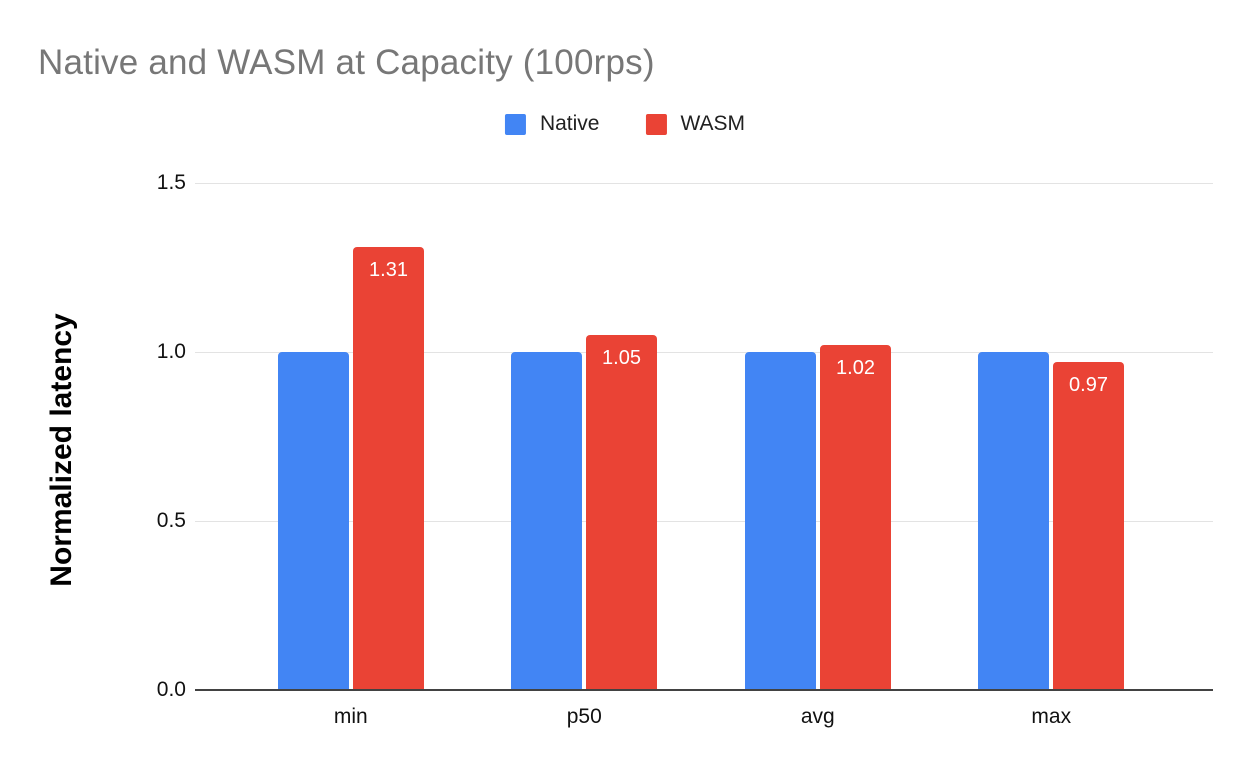  I want to click on bar-value-label: 0.97, so click(1088, 385).